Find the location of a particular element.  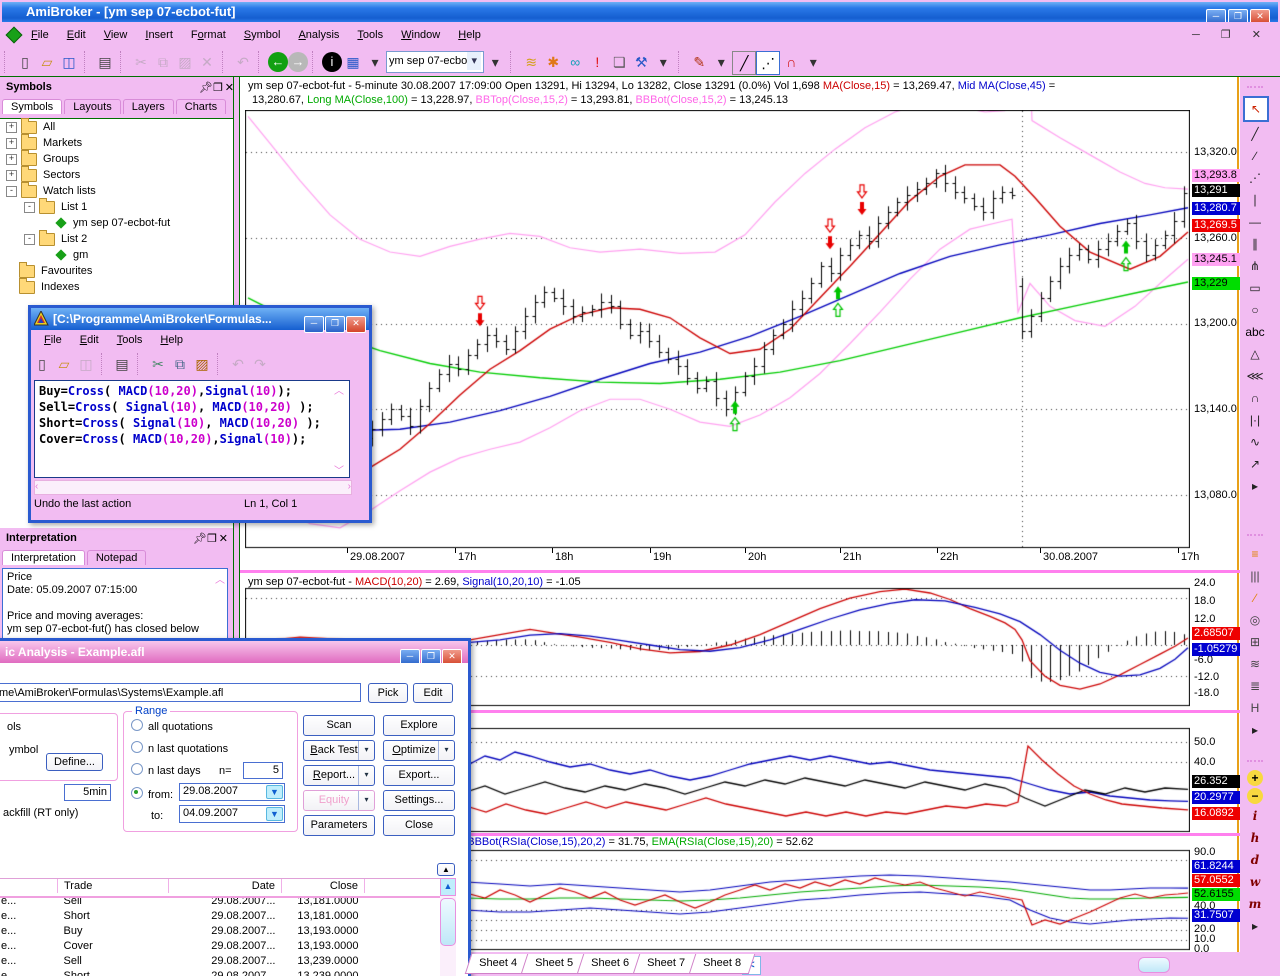

results-header-close: Close is located at coordinates (323, 886).